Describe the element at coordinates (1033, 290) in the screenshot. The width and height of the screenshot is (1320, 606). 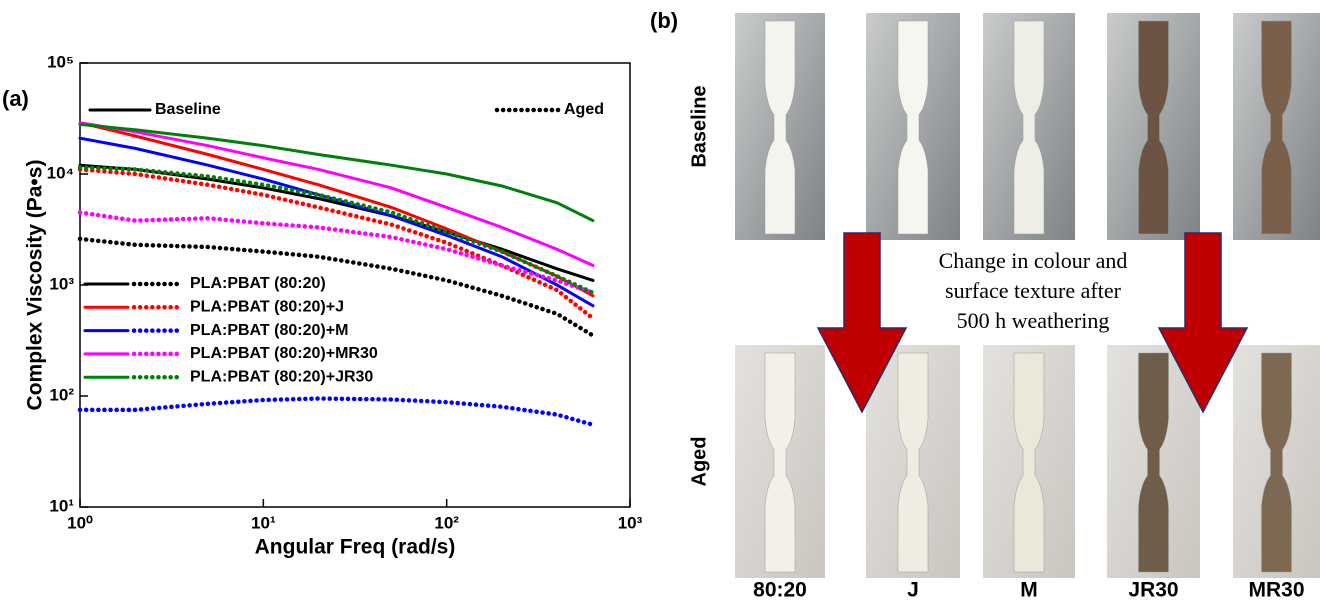
I see `annotation: surface texture after` at that location.